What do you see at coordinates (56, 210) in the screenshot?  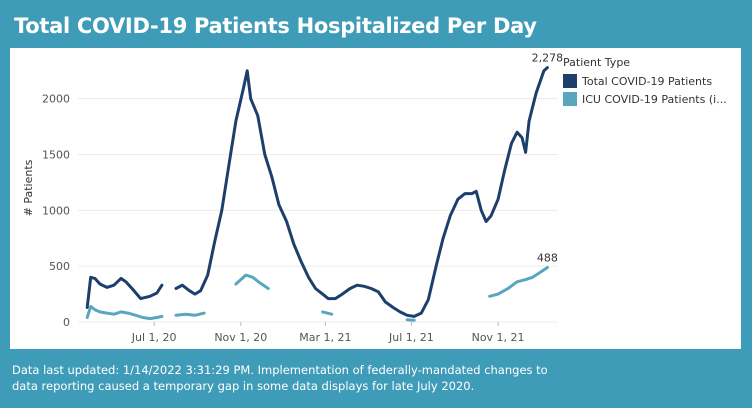 I see `y-tick-label: 1000` at bounding box center [56, 210].